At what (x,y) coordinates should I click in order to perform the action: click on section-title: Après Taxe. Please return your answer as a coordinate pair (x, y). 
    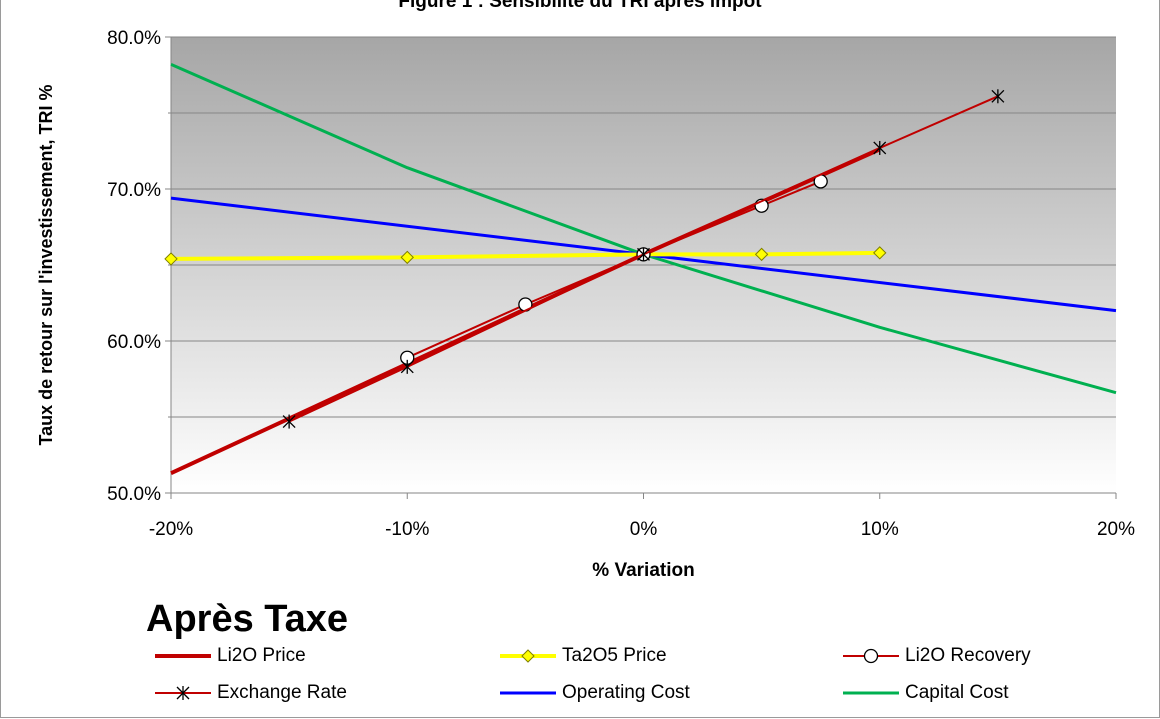
    Looking at the image, I should click on (247, 619).